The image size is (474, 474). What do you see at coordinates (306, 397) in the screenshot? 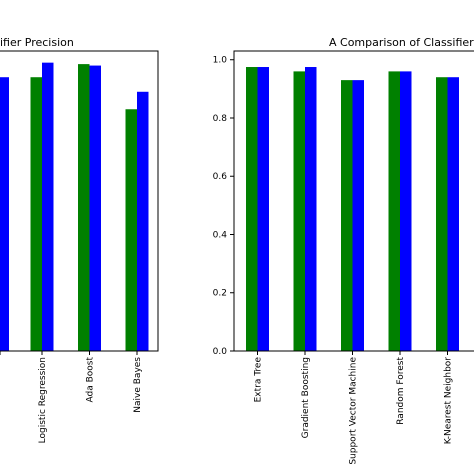
I see `x-tick-label: Gradient Boosting` at bounding box center [306, 397].